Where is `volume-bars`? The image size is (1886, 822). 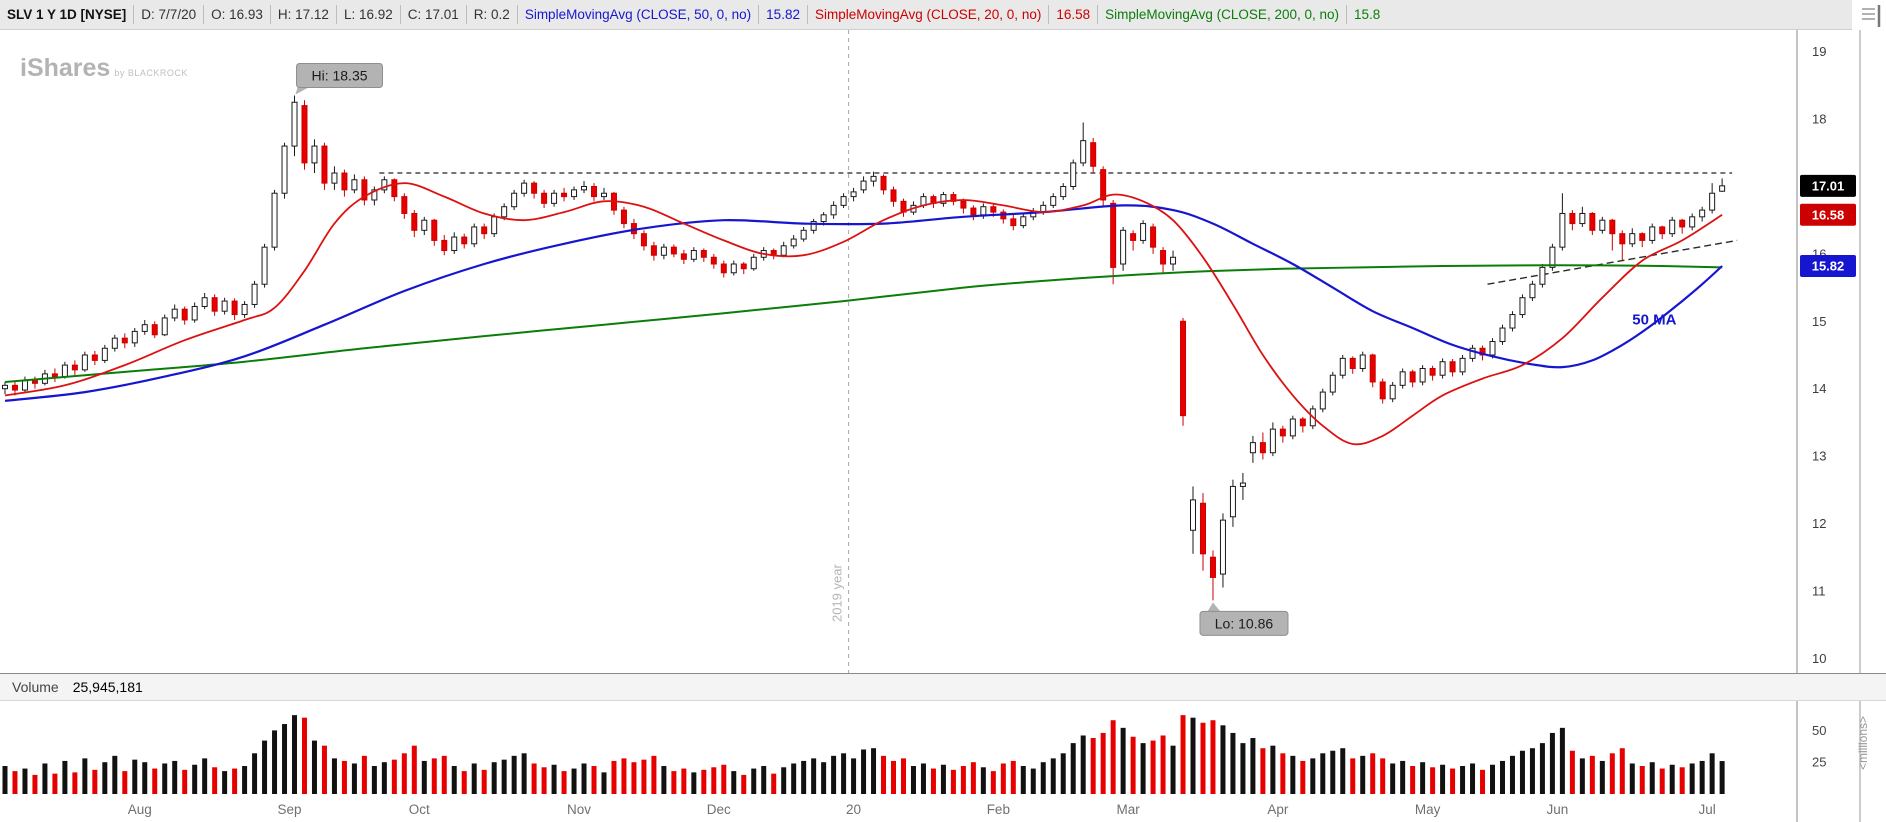
volume-bars is located at coordinates (863, 754).